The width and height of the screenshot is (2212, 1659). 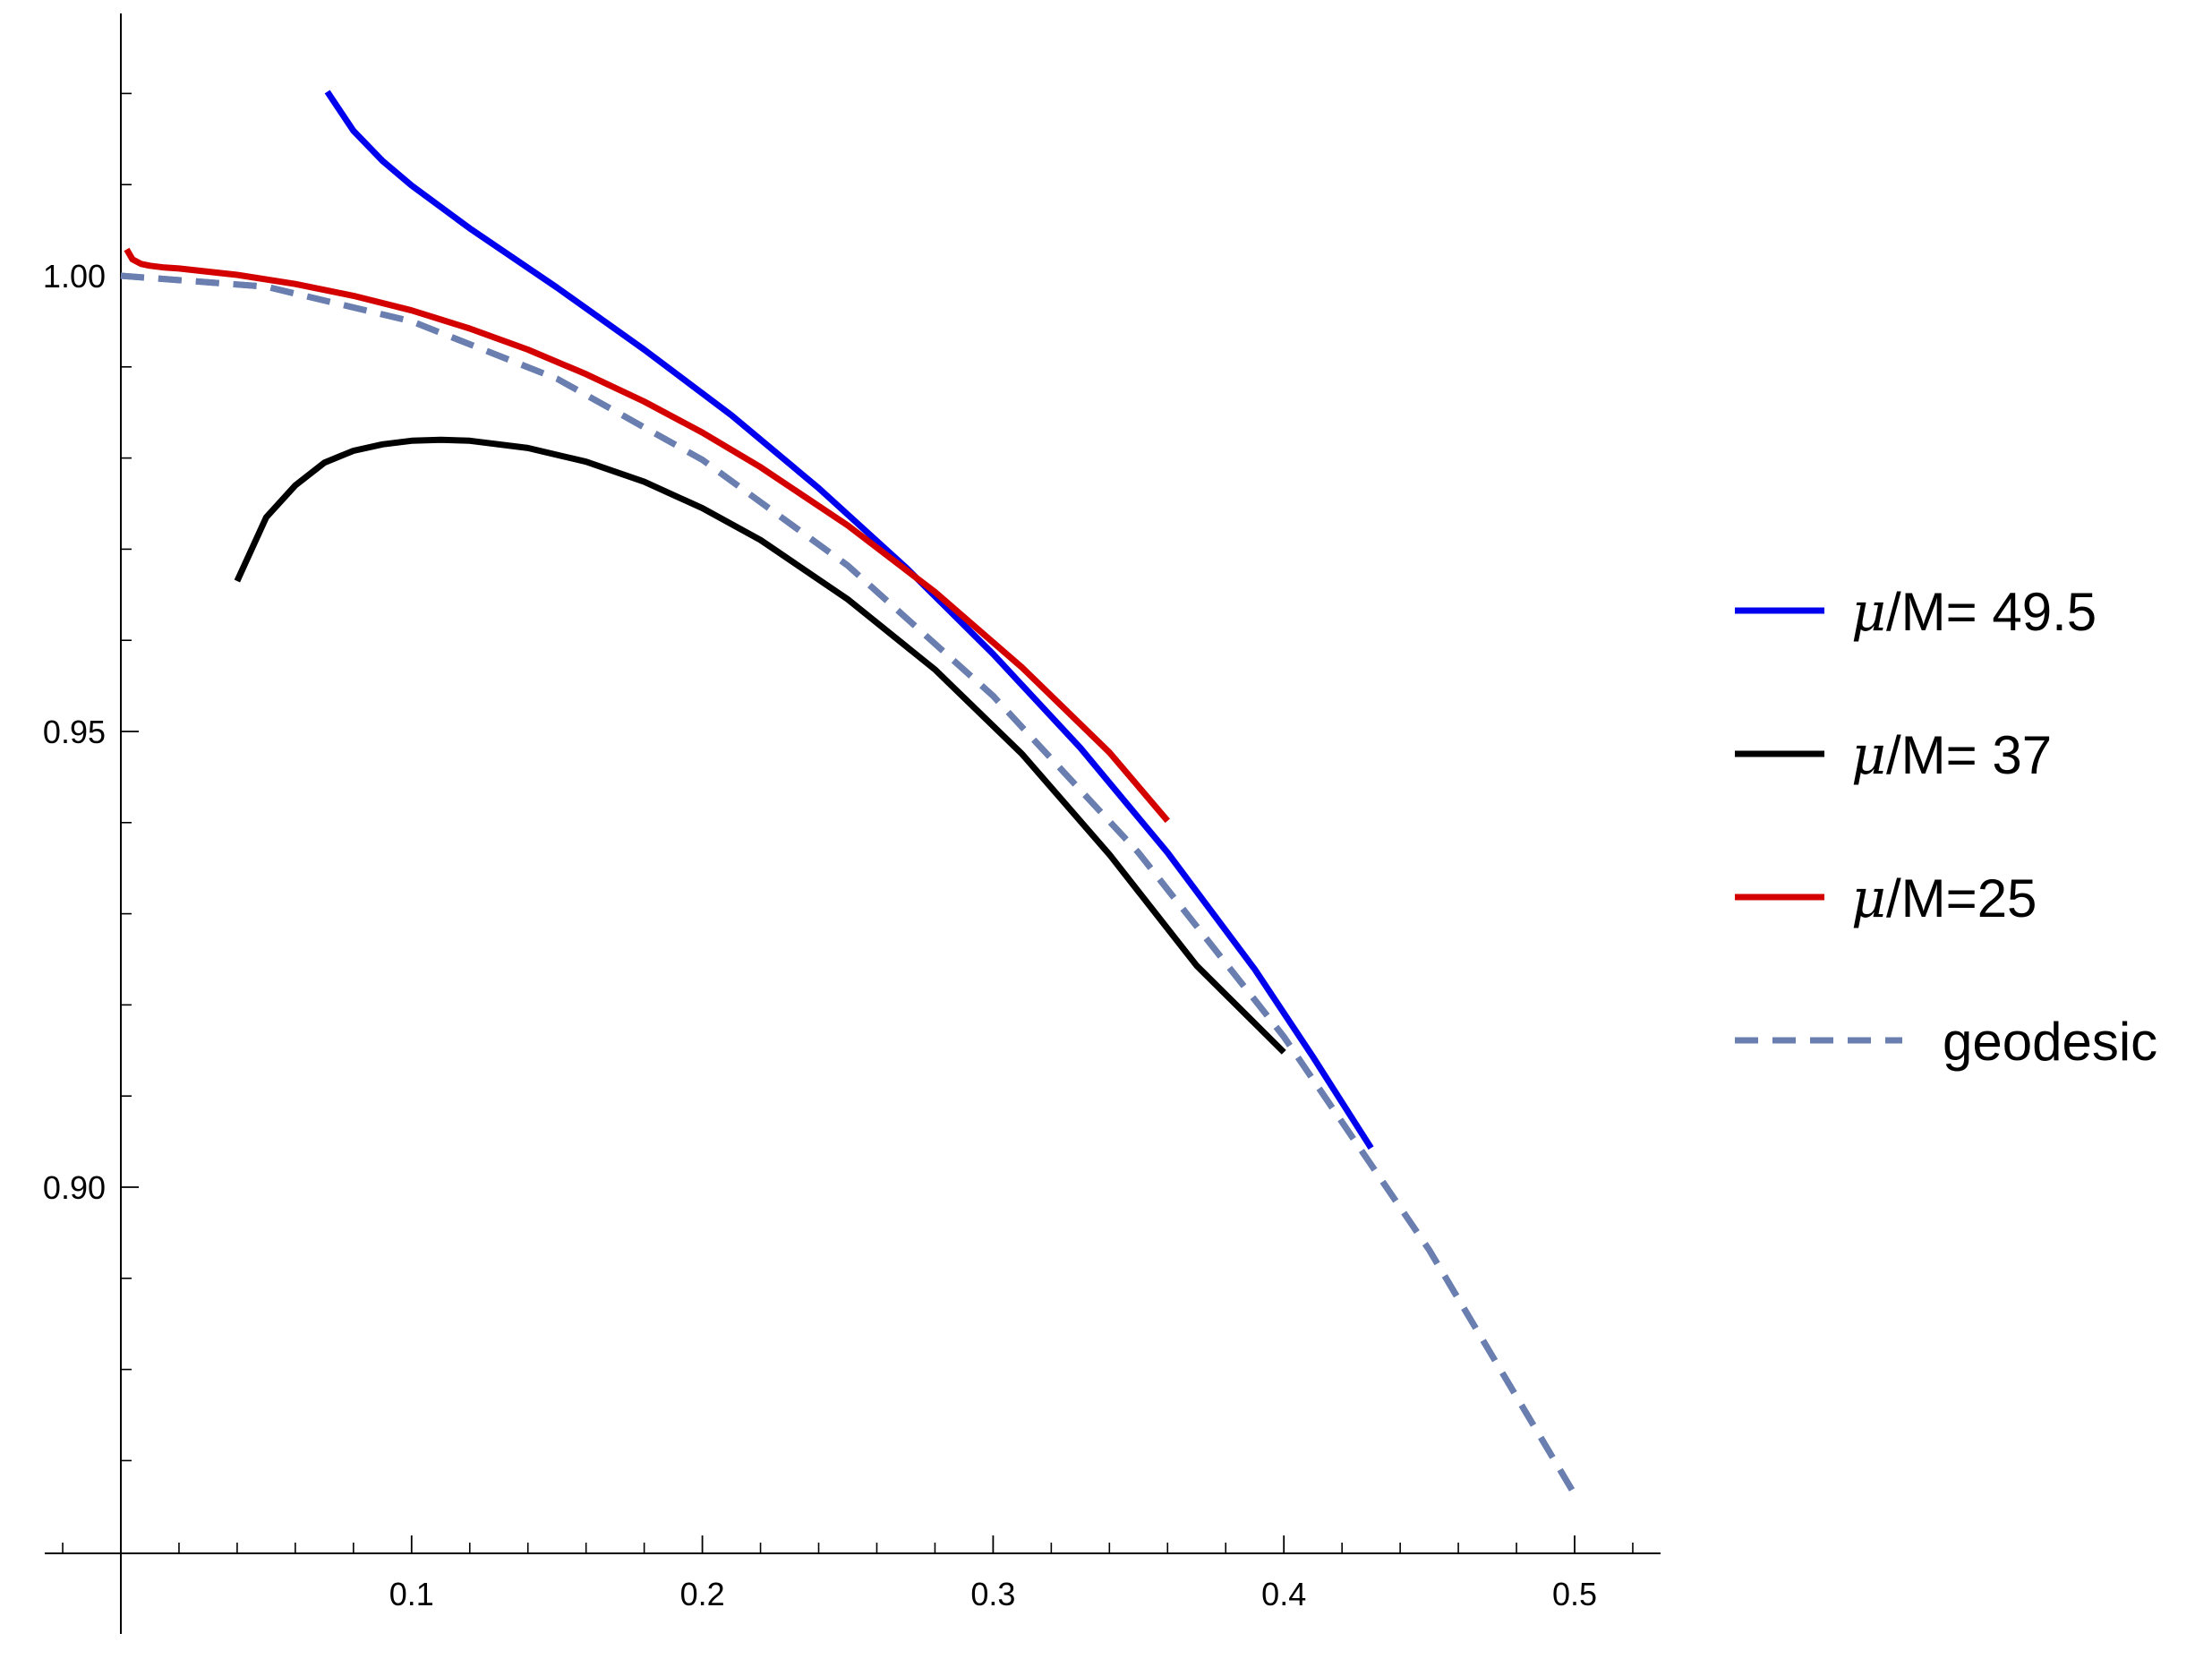 What do you see at coordinates (1283, 1594) in the screenshot?
I see `x-tick-label: 0.4` at bounding box center [1283, 1594].